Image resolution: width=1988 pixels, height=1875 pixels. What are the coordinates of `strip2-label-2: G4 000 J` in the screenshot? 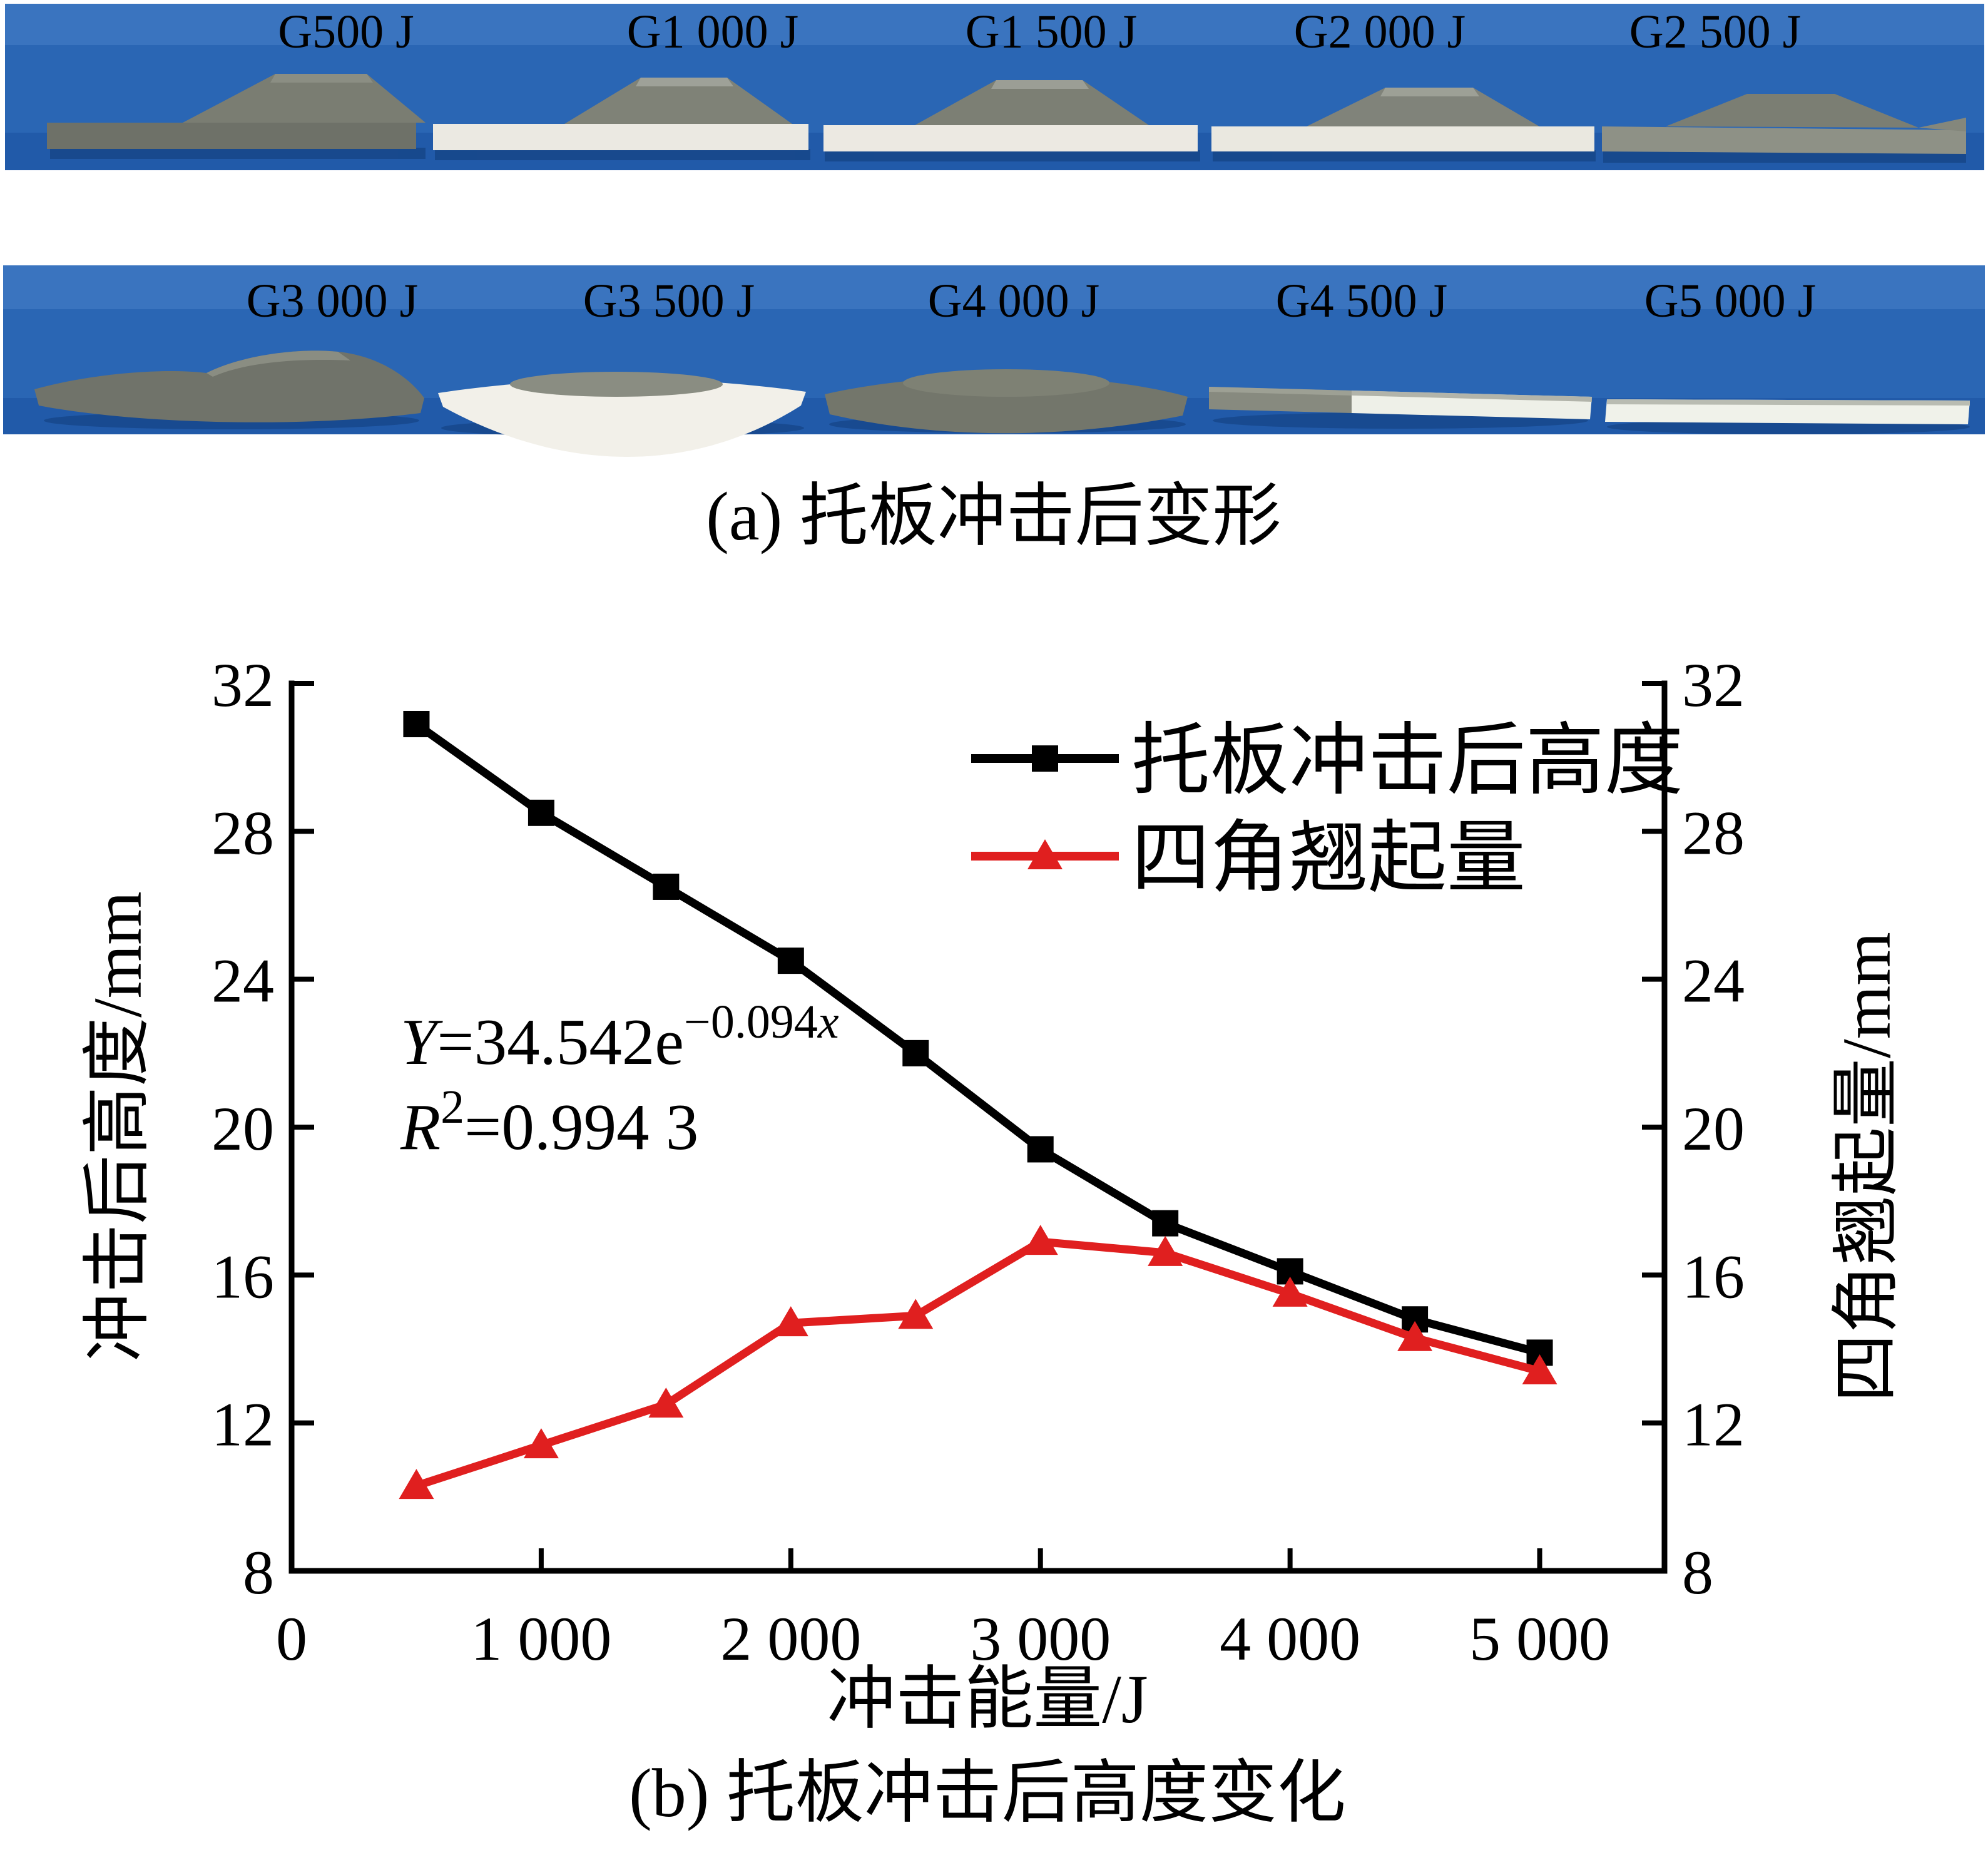 It's located at (1013, 301).